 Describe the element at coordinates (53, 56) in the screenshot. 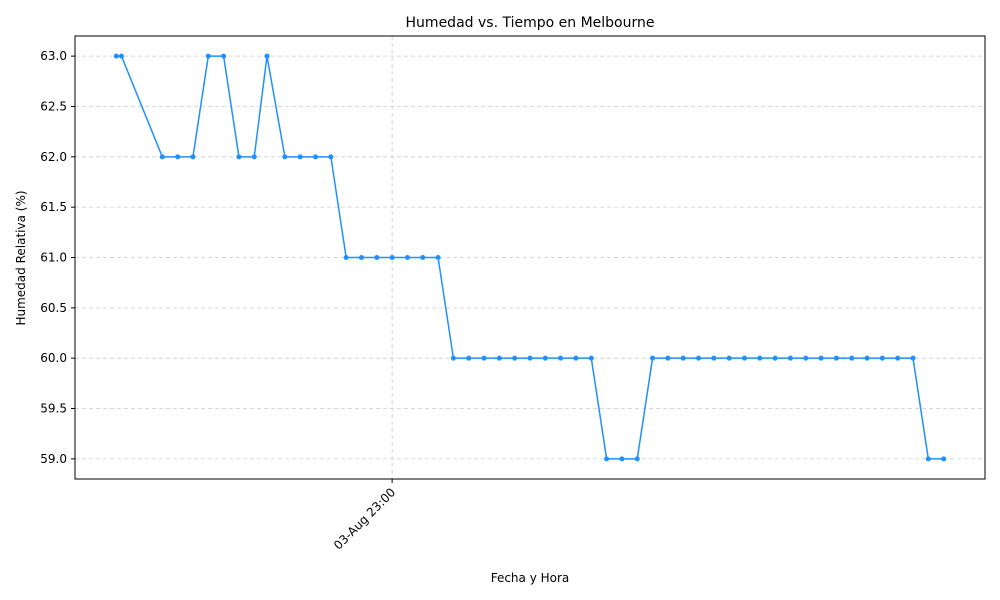

I see `y-tick-label: 63.0` at that location.